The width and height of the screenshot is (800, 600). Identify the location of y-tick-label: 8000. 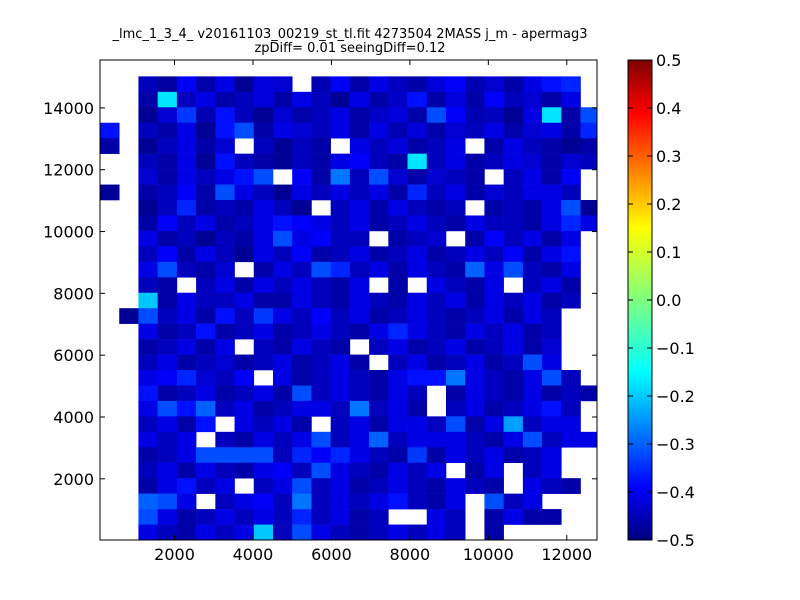
(73, 293).